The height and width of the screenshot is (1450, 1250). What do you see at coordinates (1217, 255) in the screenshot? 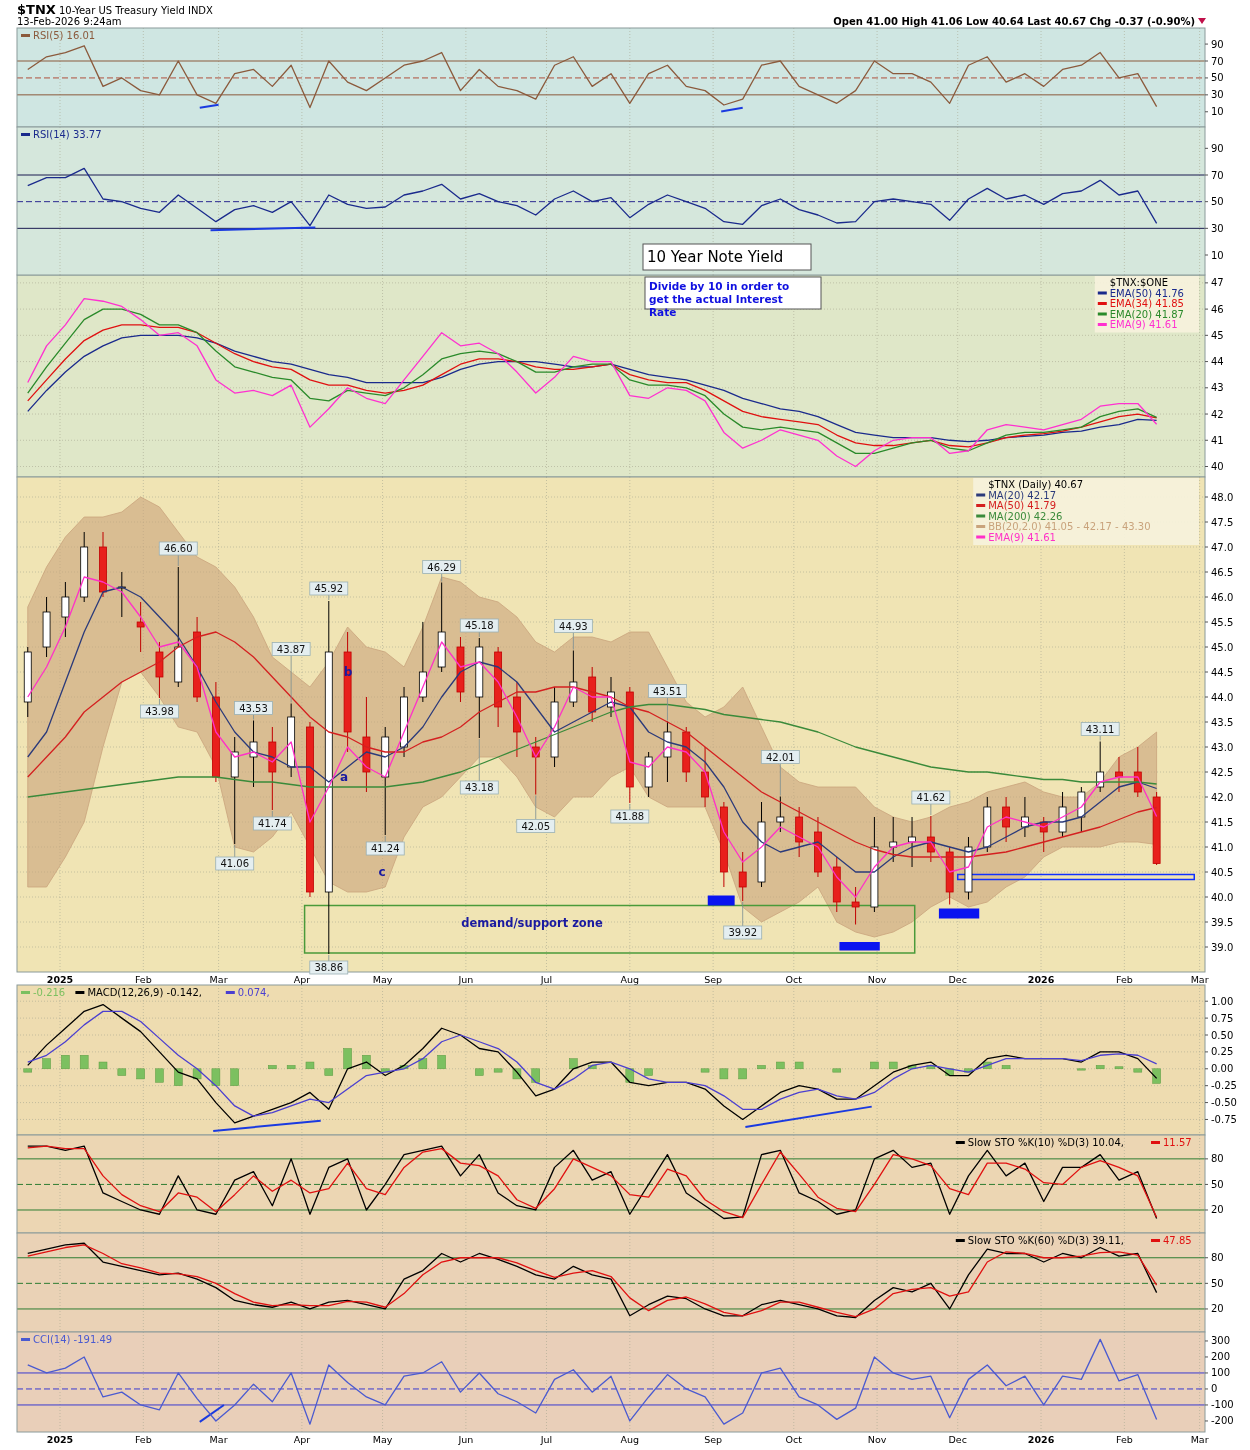
I see `y-tick-label: 10` at bounding box center [1217, 255].